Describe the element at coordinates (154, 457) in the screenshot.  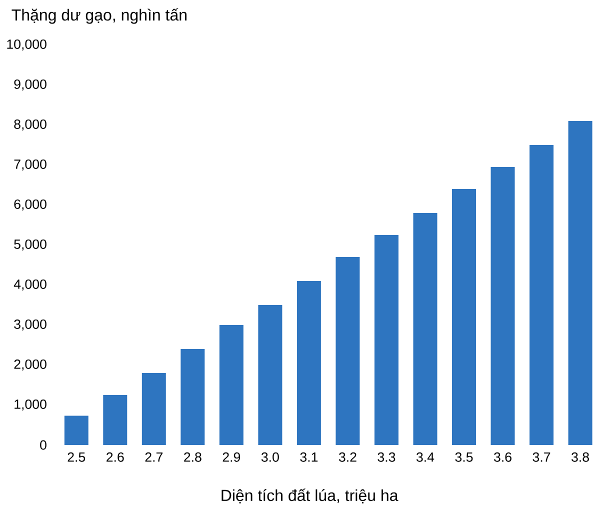
I see `x-tick-label: 2.7` at that location.